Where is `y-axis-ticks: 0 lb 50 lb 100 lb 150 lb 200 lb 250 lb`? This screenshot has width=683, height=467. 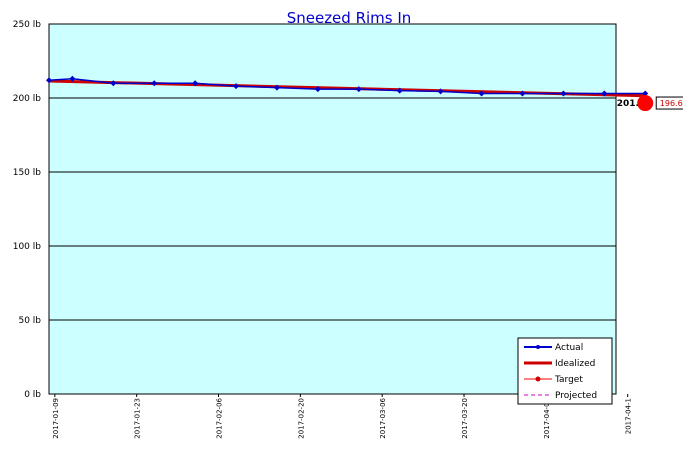 y-axis-ticks: 0 lb 50 lb 100 lb 150 lb 200 lb 250 lb is located at coordinates (27, 210).